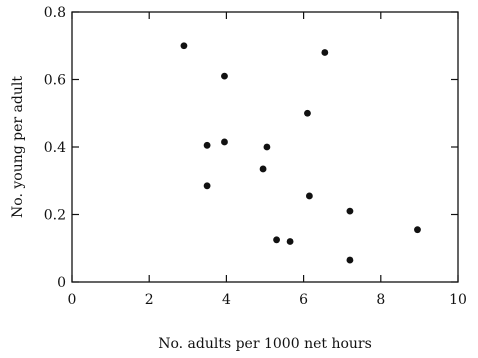 This screenshot has width=478, height=358. I want to click on x-tick-label: 4, so click(226, 300).